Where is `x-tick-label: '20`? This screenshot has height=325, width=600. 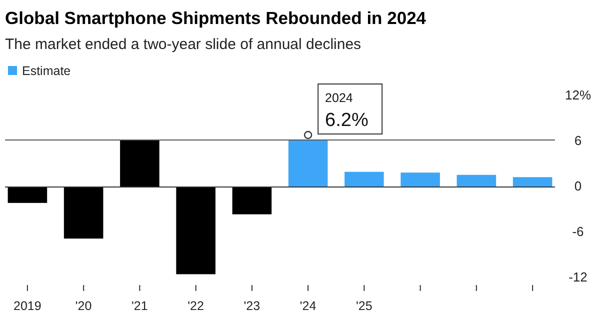
x-tick-label: '20 is located at coordinates (83, 306).